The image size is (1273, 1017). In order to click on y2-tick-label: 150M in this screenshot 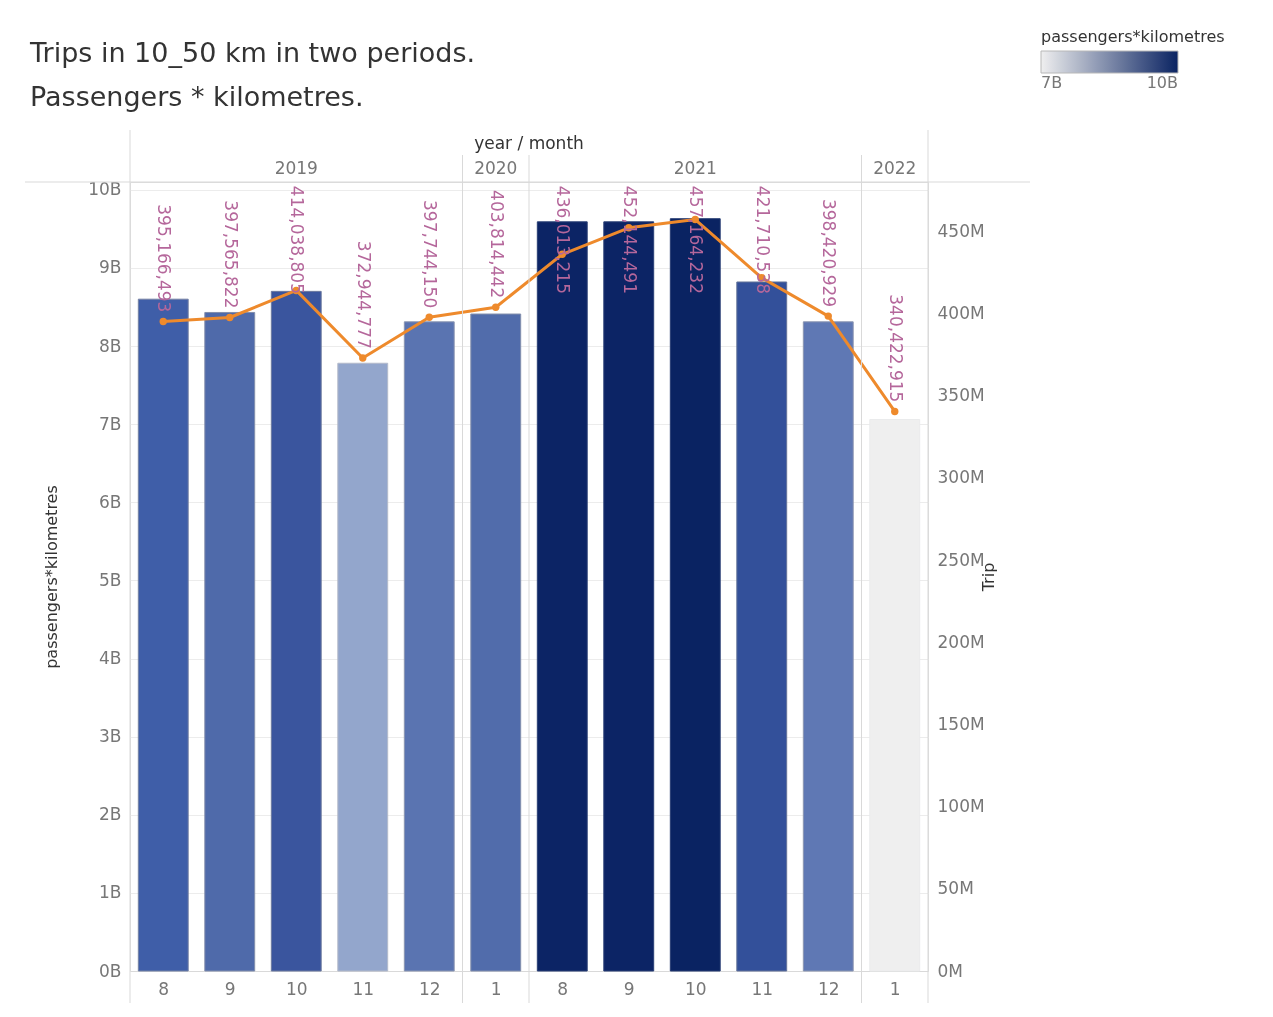, I will do `click(961, 723)`.